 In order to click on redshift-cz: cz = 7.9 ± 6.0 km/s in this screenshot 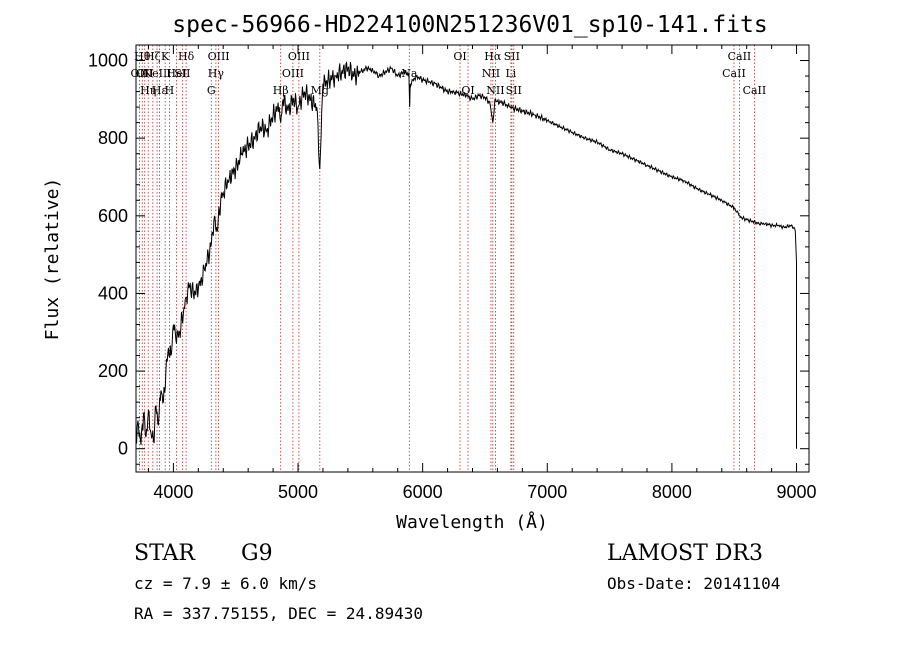, I will do `click(225, 583)`.